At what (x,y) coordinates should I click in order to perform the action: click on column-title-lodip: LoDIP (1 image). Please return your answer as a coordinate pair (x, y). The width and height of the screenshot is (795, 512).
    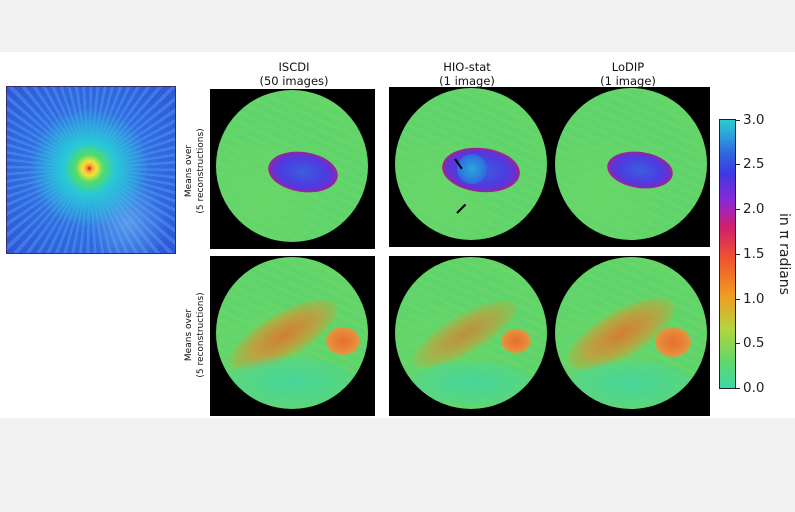
    Looking at the image, I should click on (628, 74).